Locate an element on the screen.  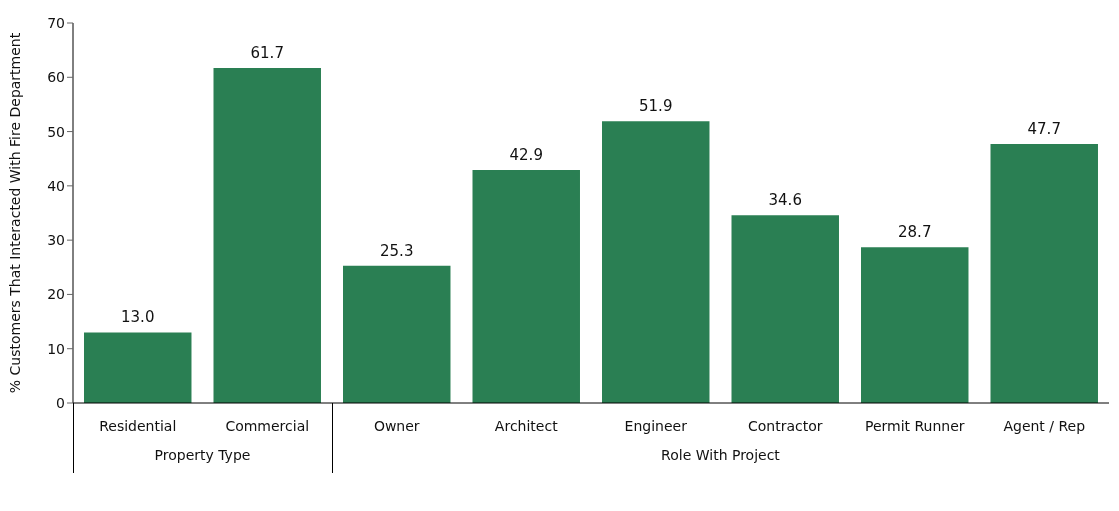
data-label: 42.9 is located at coordinates (526, 155).